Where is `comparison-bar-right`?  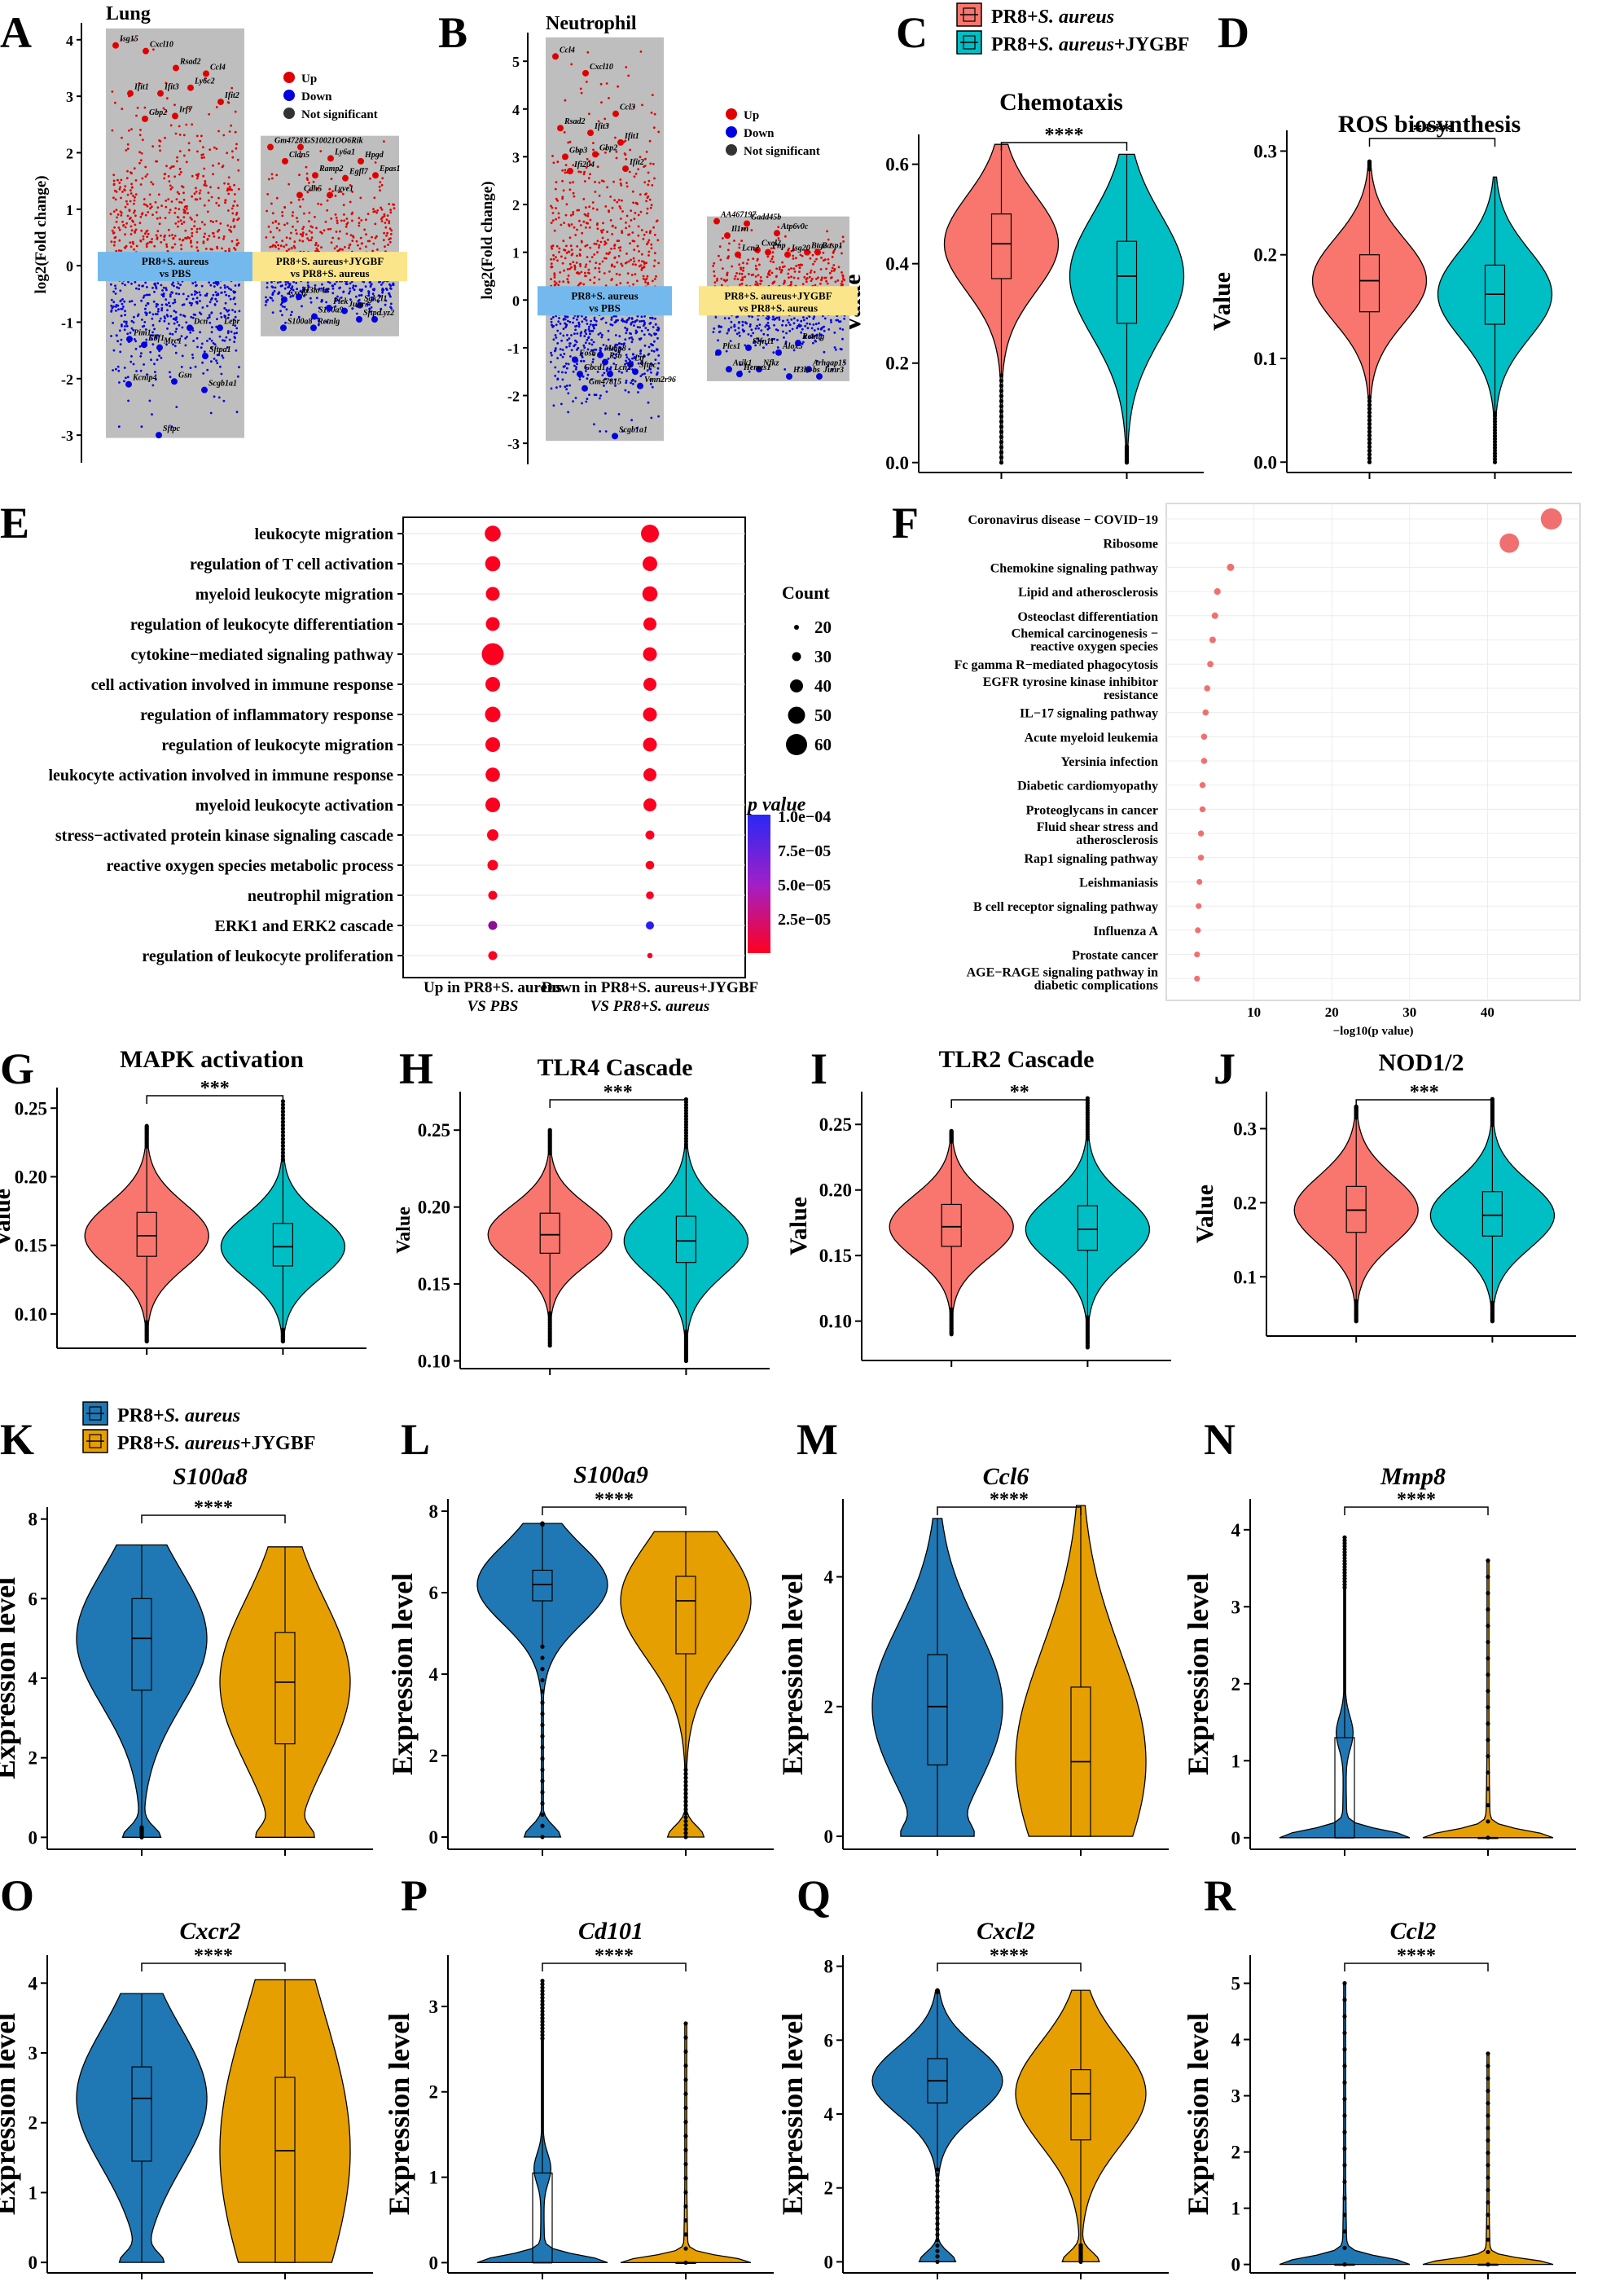
comparison-bar-right is located at coordinates (778, 301).